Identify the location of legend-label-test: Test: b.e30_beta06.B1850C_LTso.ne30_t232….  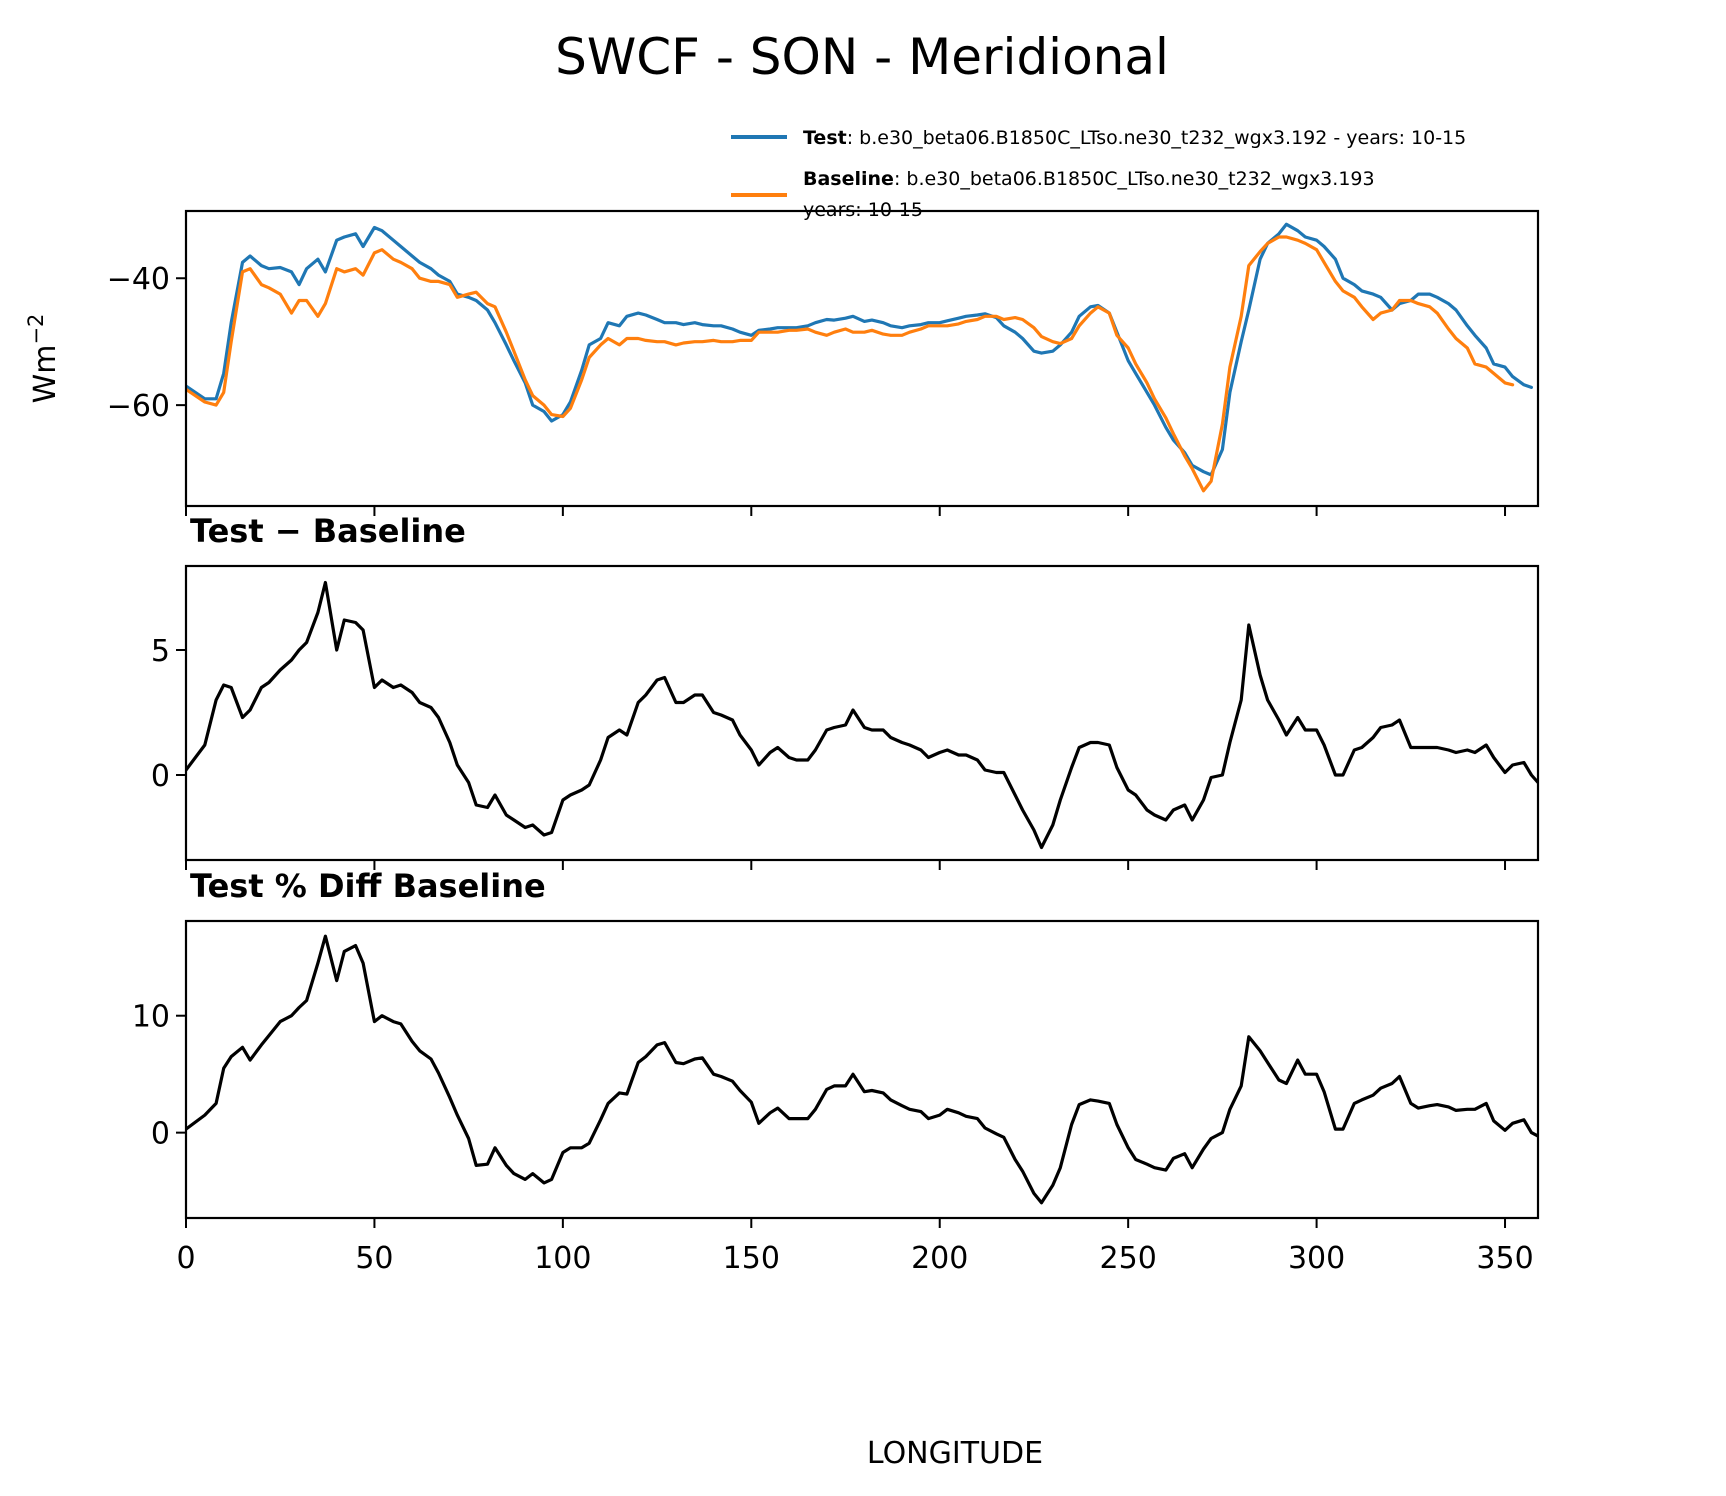
(1134, 138).